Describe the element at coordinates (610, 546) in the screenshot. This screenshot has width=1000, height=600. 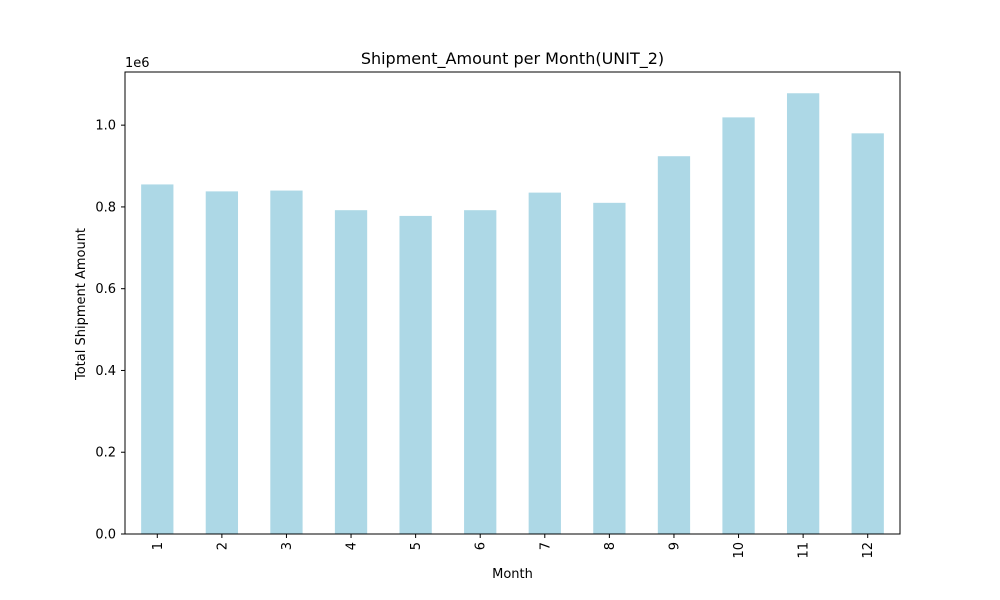
I see `x-tick-label: 8` at that location.